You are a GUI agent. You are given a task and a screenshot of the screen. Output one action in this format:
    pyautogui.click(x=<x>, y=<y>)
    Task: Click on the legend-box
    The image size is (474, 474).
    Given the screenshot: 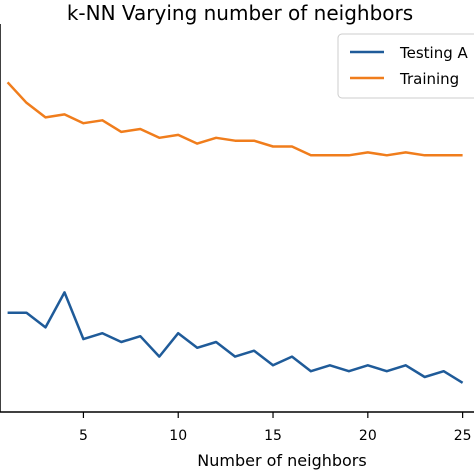 What is the action you would take?
    pyautogui.click(x=405, y=66)
    